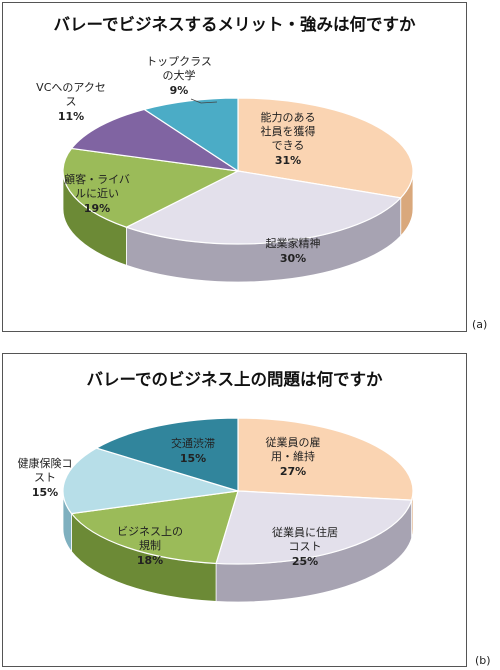 The height and width of the screenshot is (670, 500). I want to click on slice-label-text: 社員を獲得, so click(288, 131).